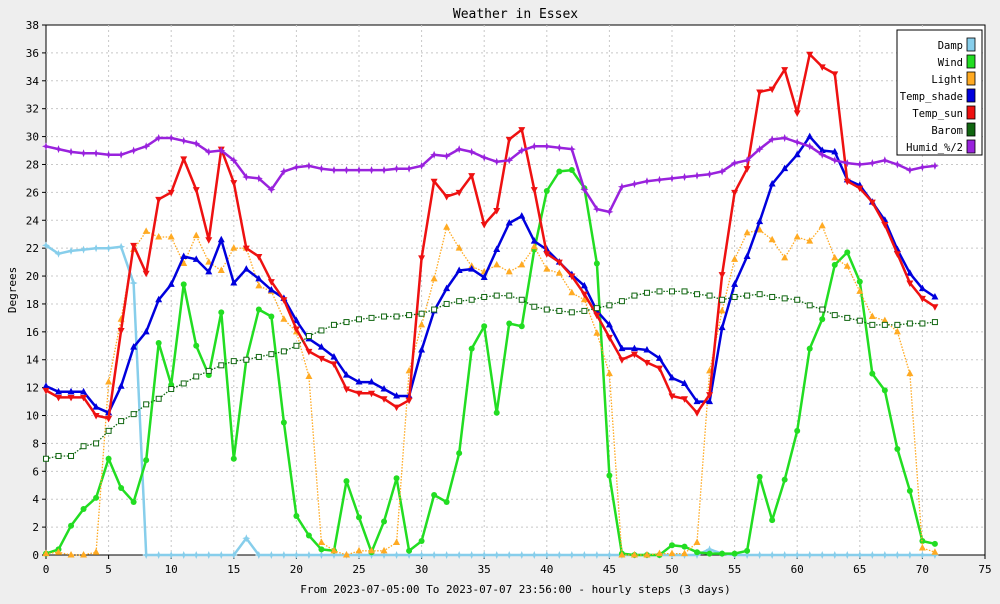  Describe the element at coordinates (33, 81) in the screenshot. I see `y-tick-label: 34` at that location.